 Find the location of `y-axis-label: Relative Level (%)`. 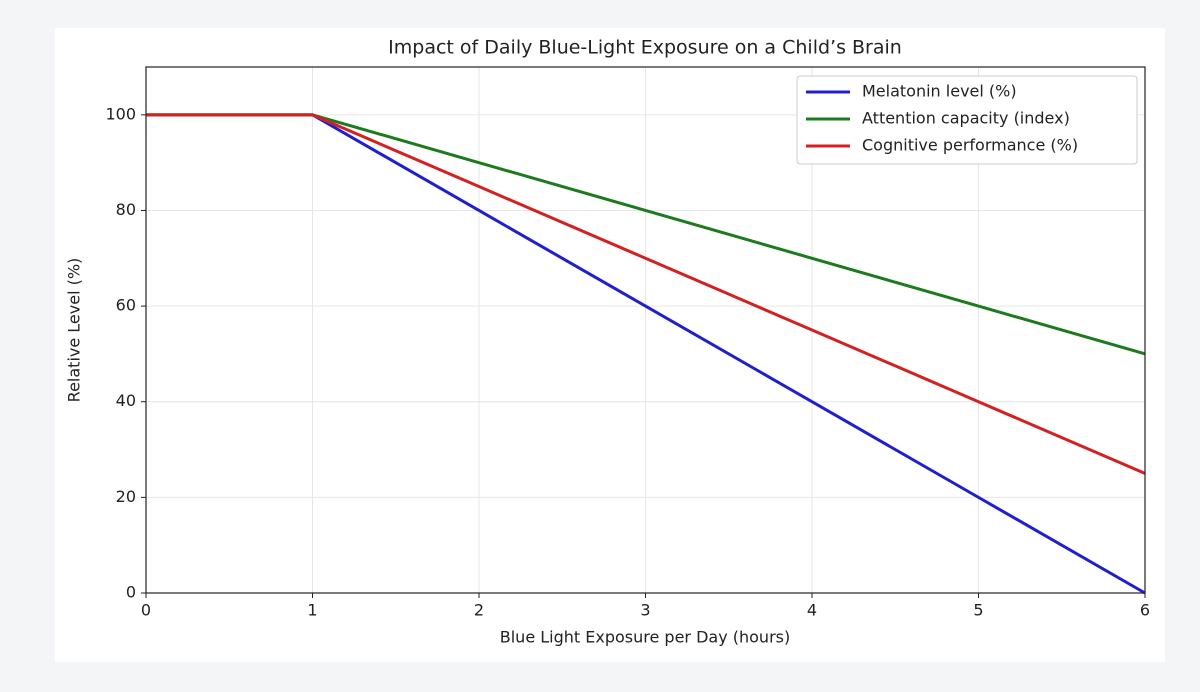

y-axis-label: Relative Level (%) is located at coordinates (74, 330).